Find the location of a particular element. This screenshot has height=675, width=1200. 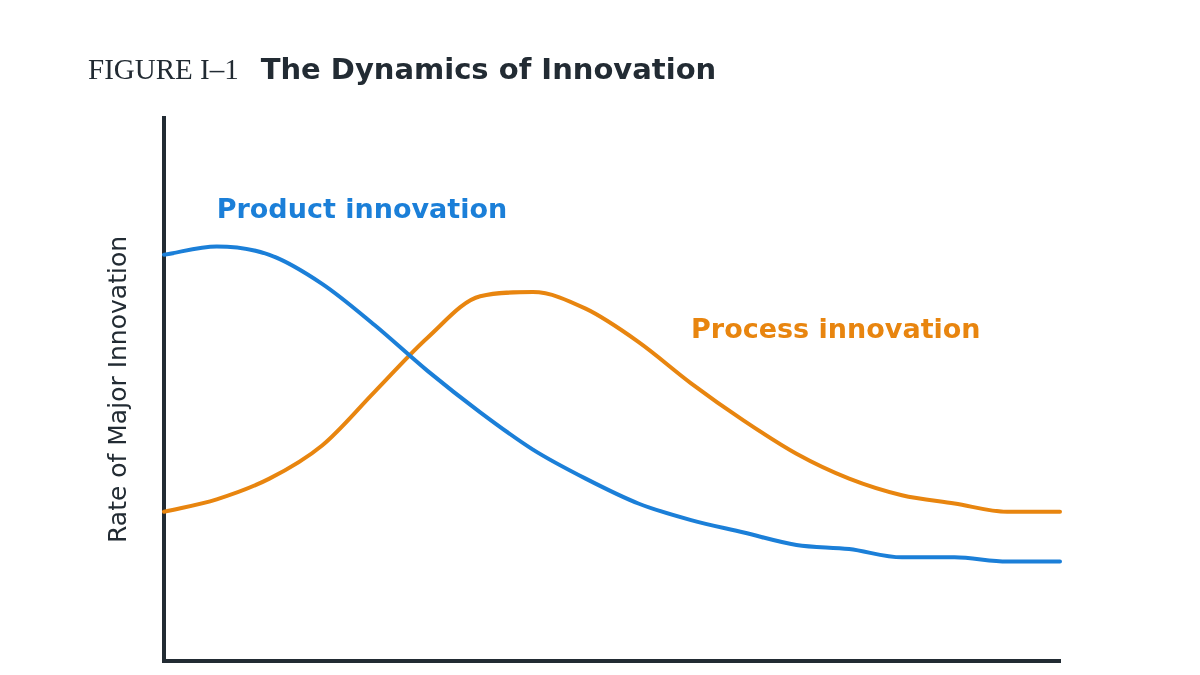

y-axis-title: Rate of Major Innovation is located at coordinates (117, 389).